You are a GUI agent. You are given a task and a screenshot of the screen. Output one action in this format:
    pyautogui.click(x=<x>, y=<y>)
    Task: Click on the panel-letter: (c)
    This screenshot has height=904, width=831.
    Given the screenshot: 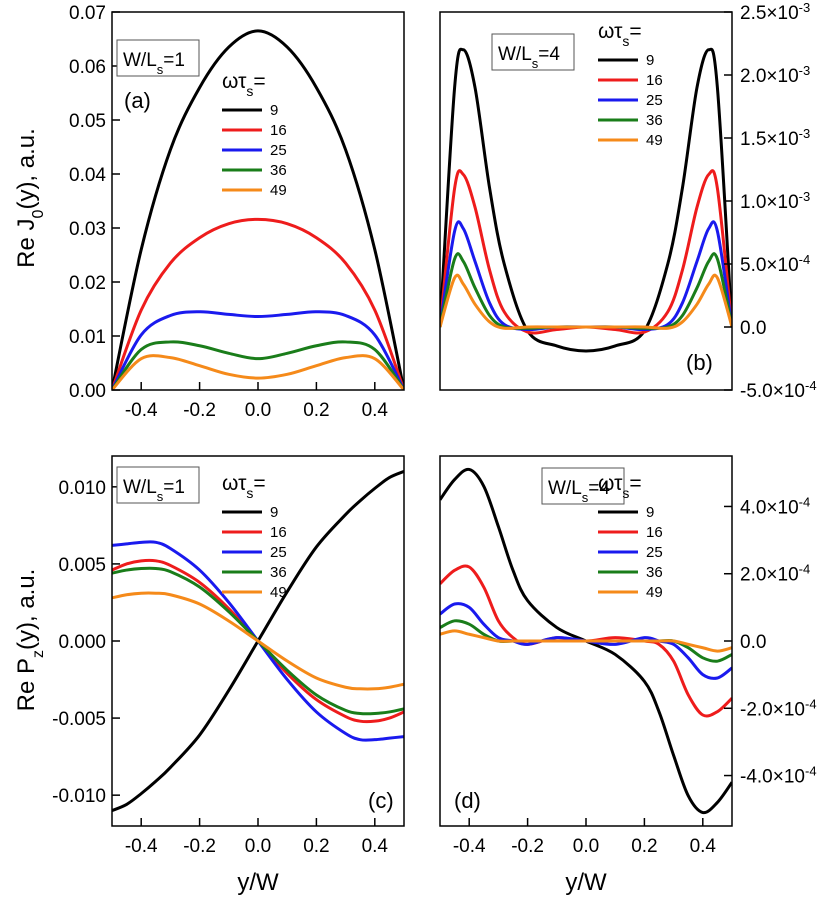 What is the action you would take?
    pyautogui.click(x=381, y=800)
    